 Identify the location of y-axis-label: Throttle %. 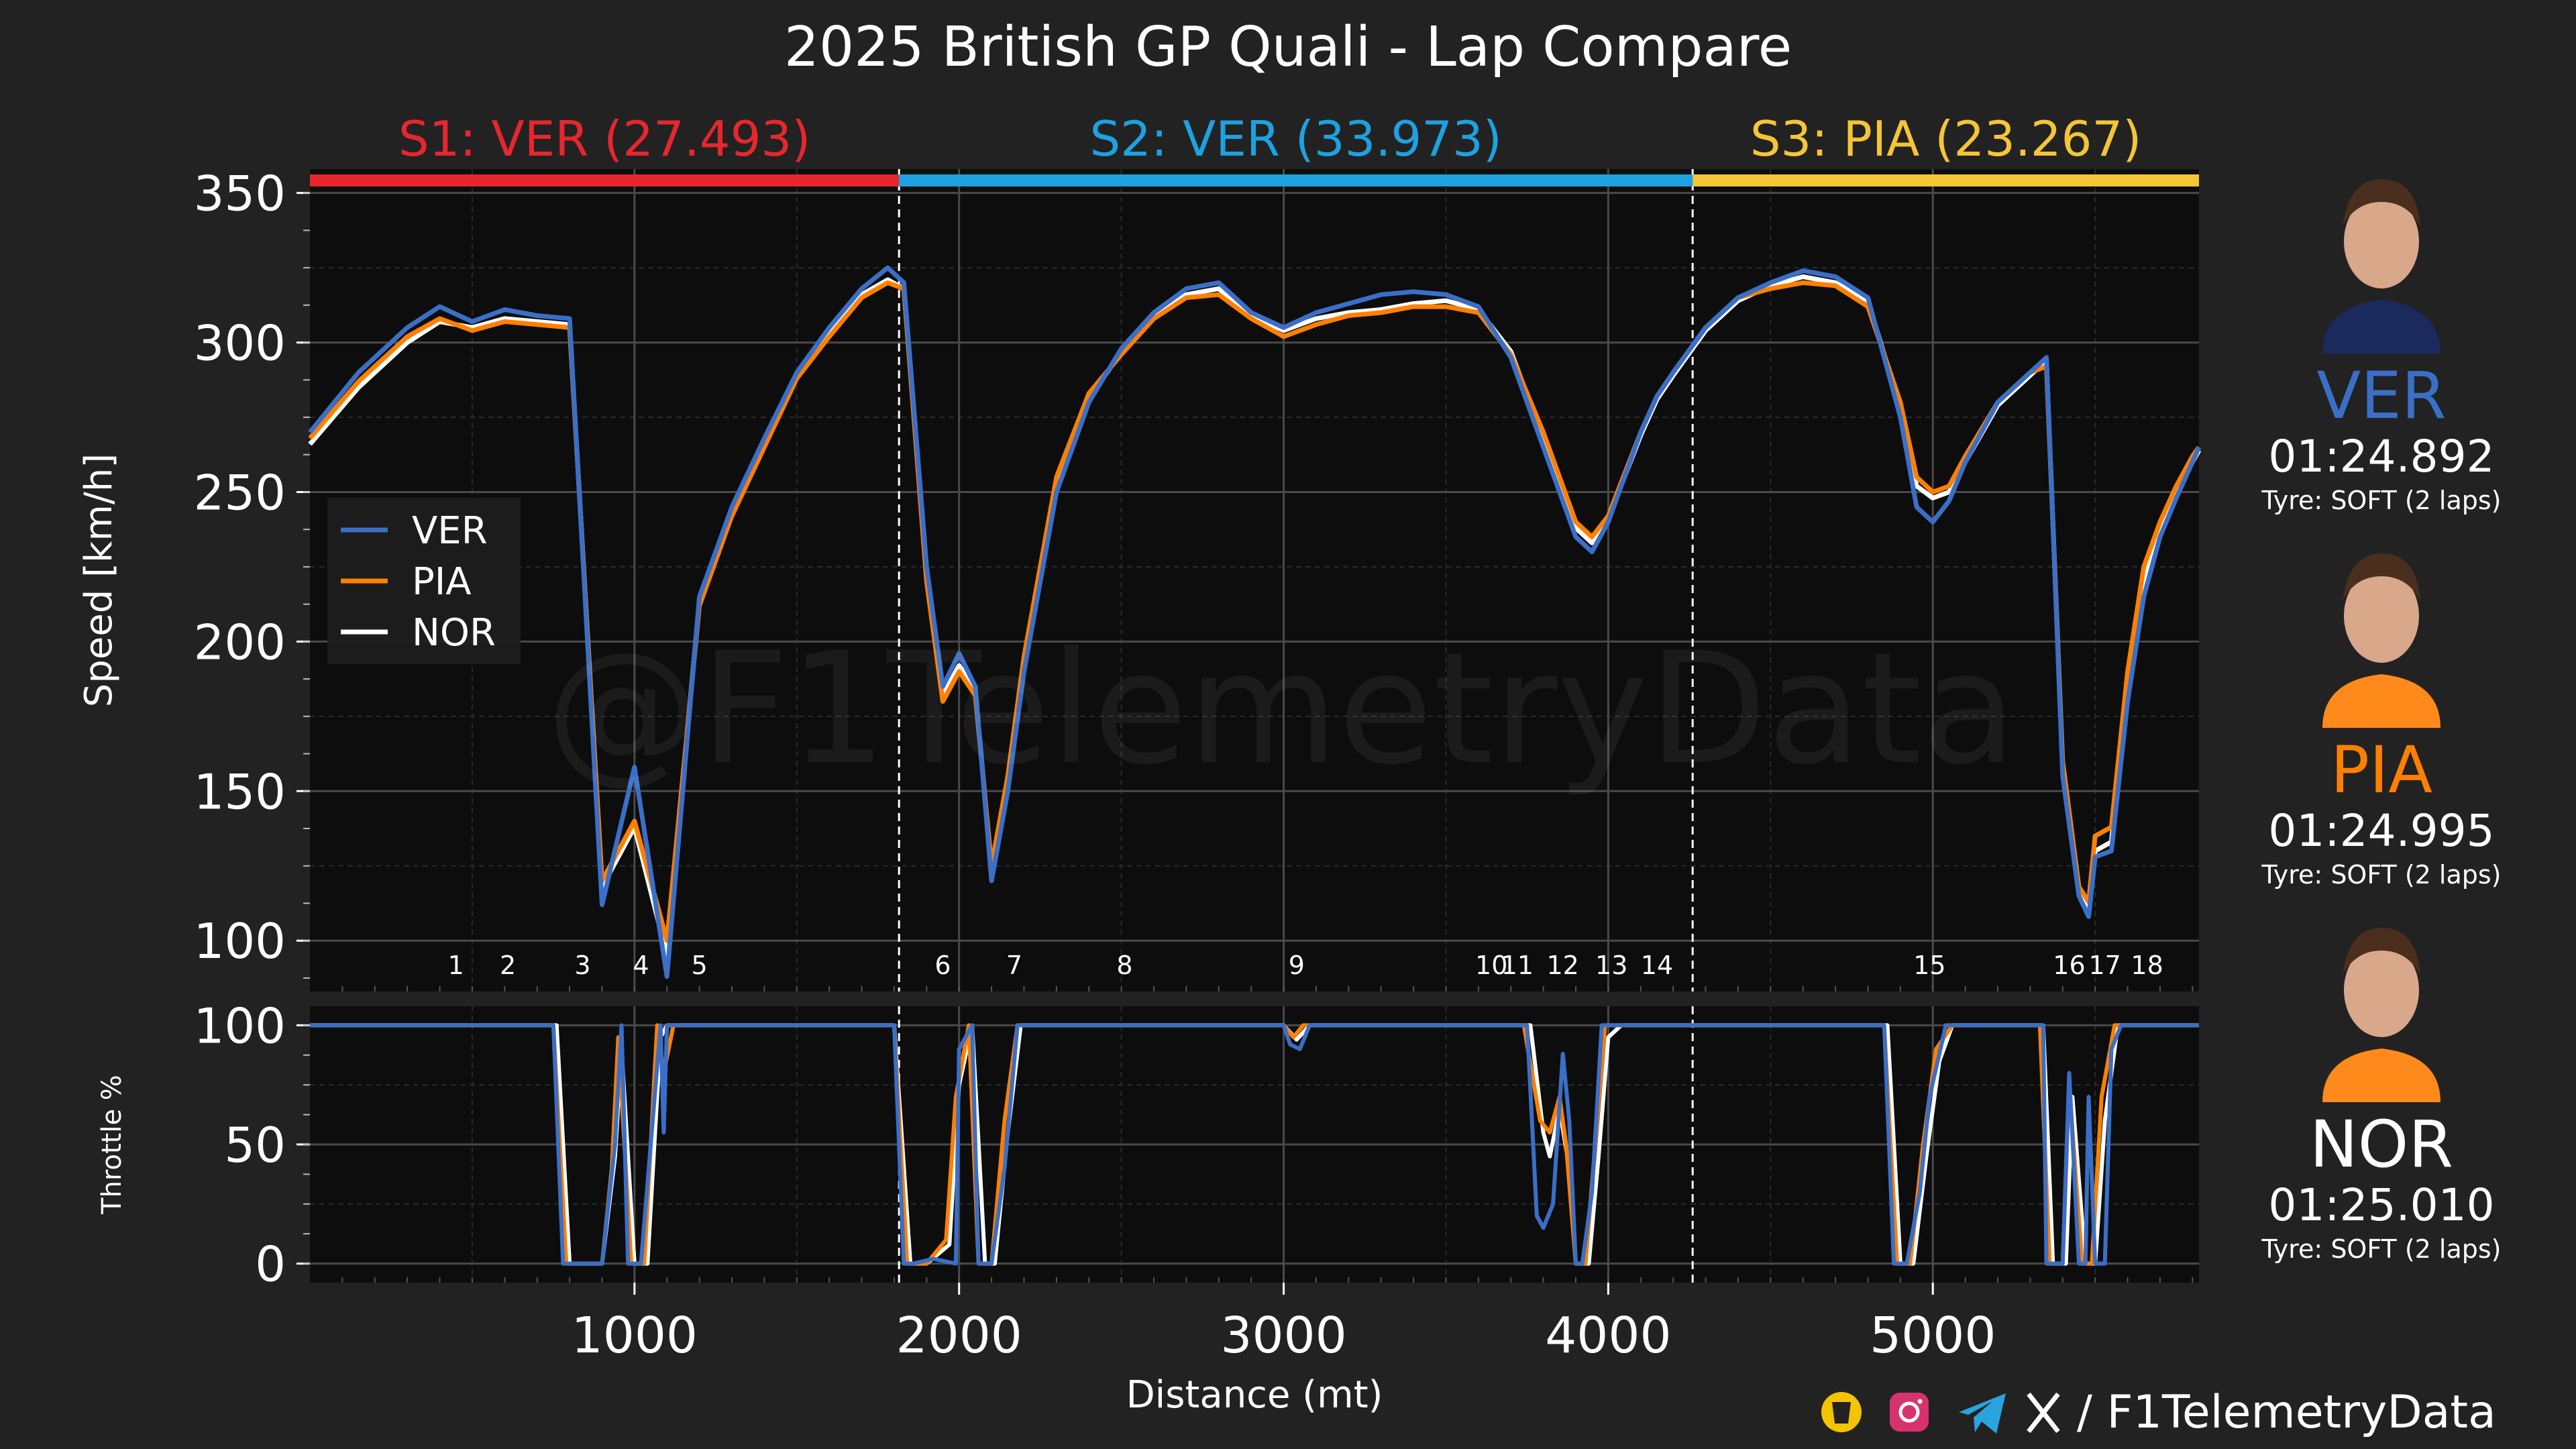
(112, 1145).